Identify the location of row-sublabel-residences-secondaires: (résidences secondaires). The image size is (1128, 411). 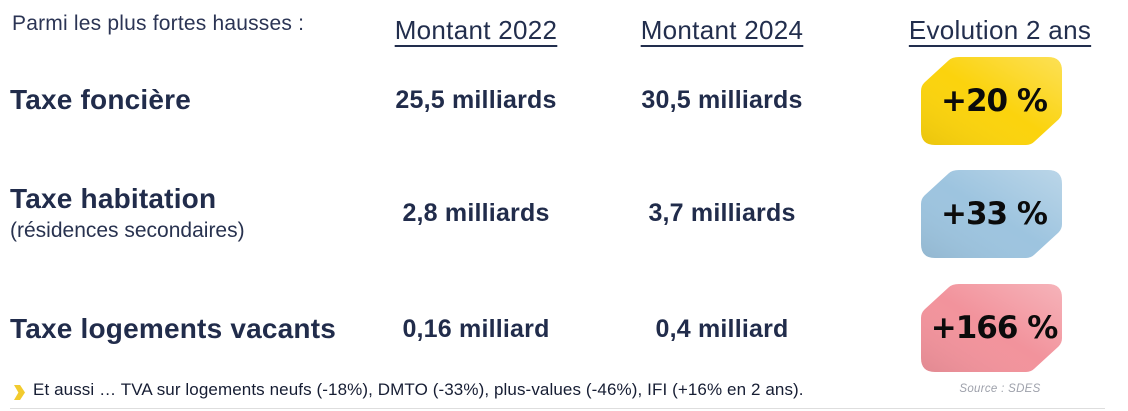
(127, 230).